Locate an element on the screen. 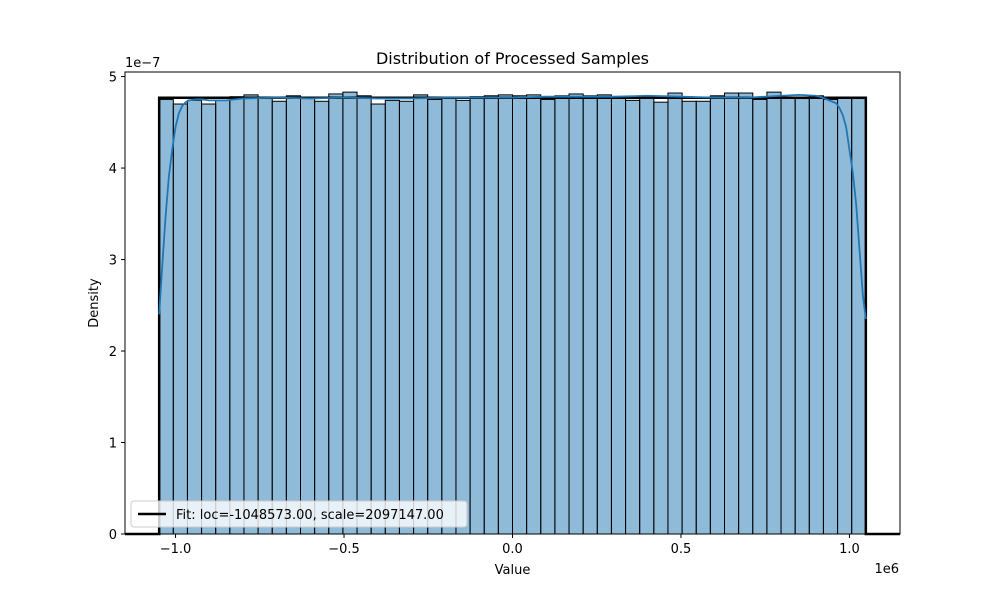 The height and width of the screenshot is (600, 1000). y-axis-offset-label: 1e−7 is located at coordinates (142, 63).